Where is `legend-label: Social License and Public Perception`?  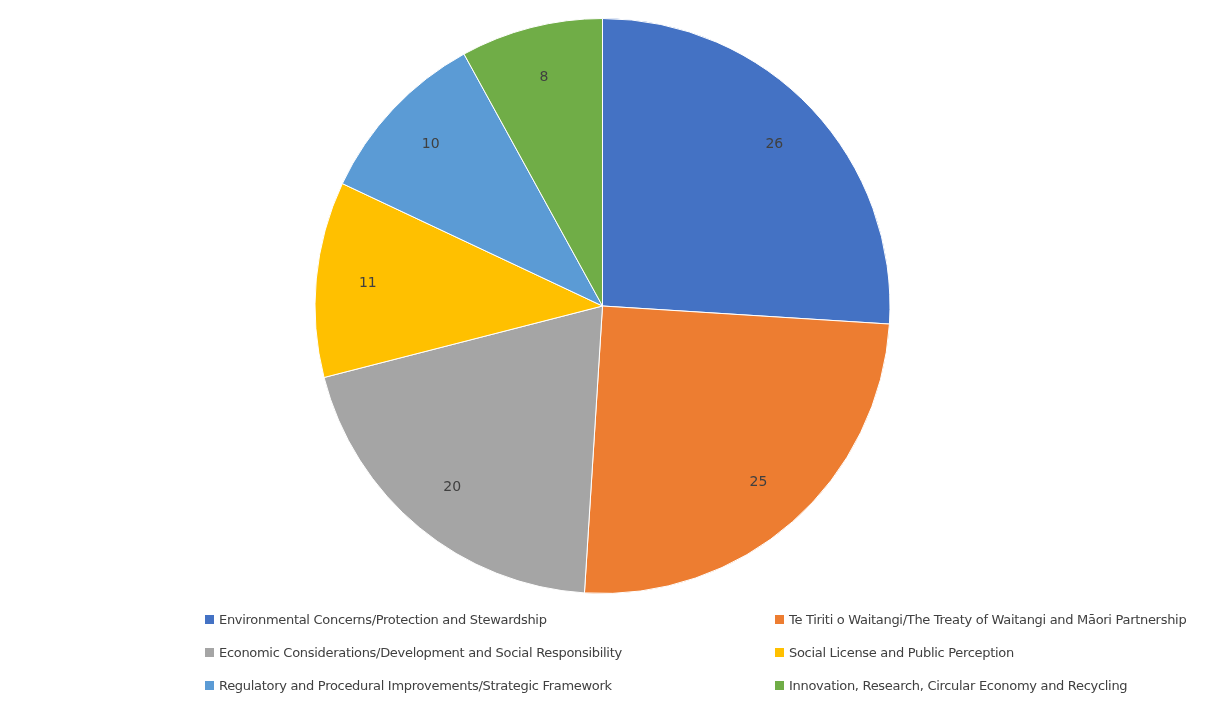
legend-label: Social License and Public Perception is located at coordinates (901, 652).